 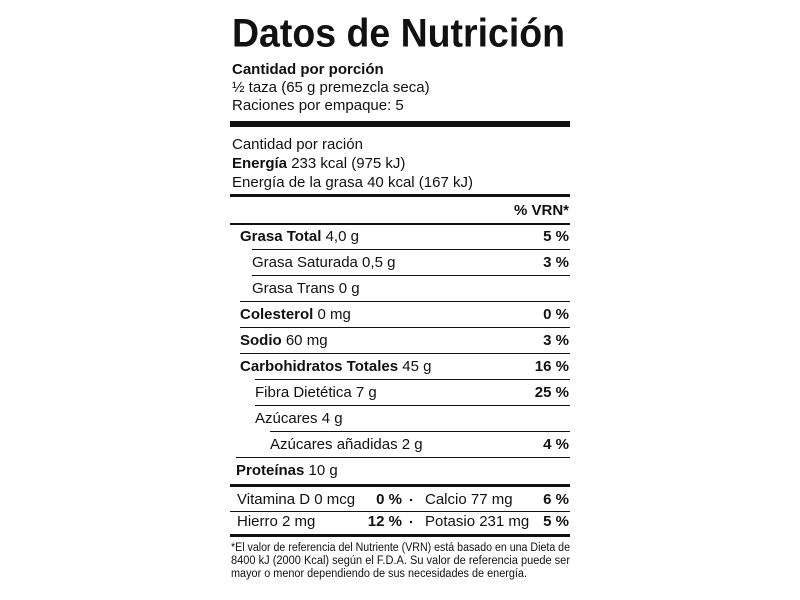 I want to click on energy-value: 233 kcal (975 kJ), so click(x=348, y=163).